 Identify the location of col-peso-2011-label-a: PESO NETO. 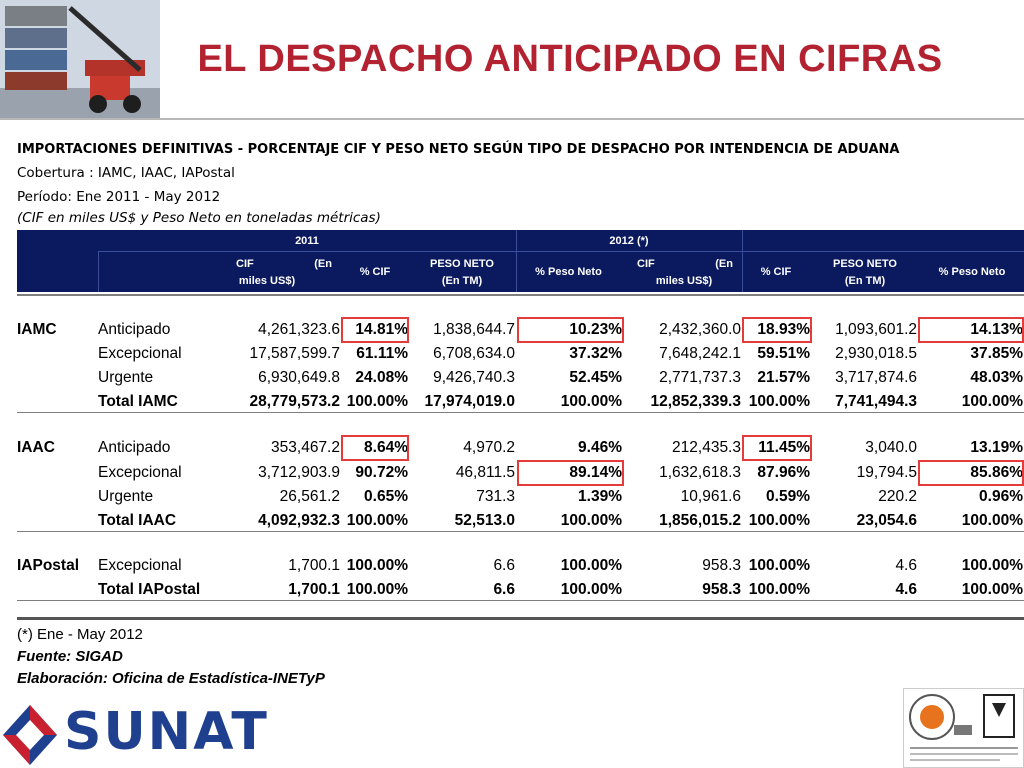
(462, 264).